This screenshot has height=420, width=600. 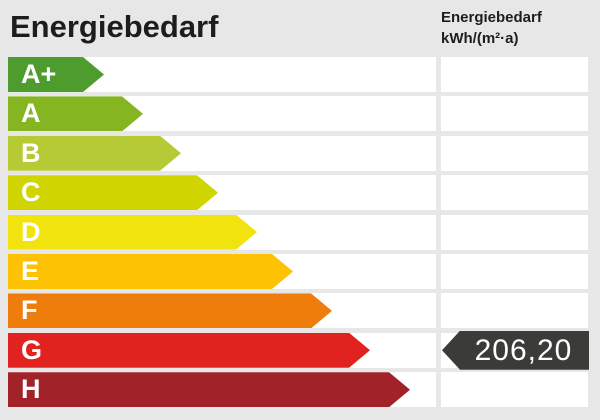 I want to click on energy-class-label-b: B, so click(x=31, y=152).